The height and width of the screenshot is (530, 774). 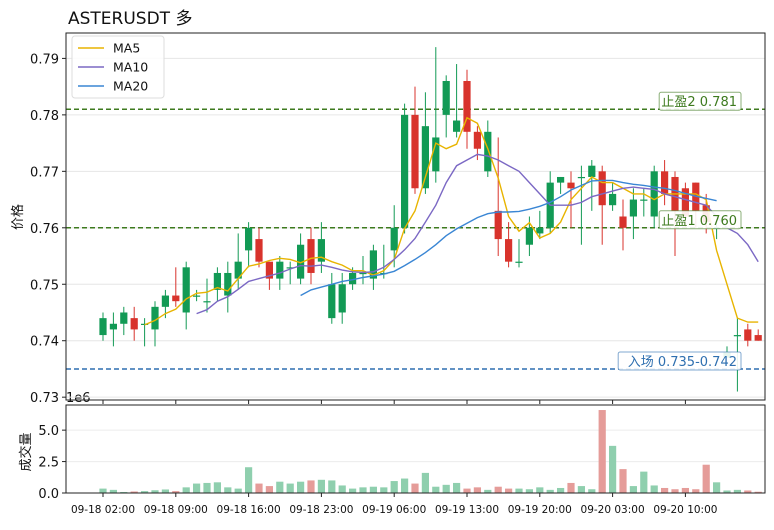 What do you see at coordinates (26, 451) in the screenshot?
I see `volume-axis-label: 成交量` at bounding box center [26, 451].